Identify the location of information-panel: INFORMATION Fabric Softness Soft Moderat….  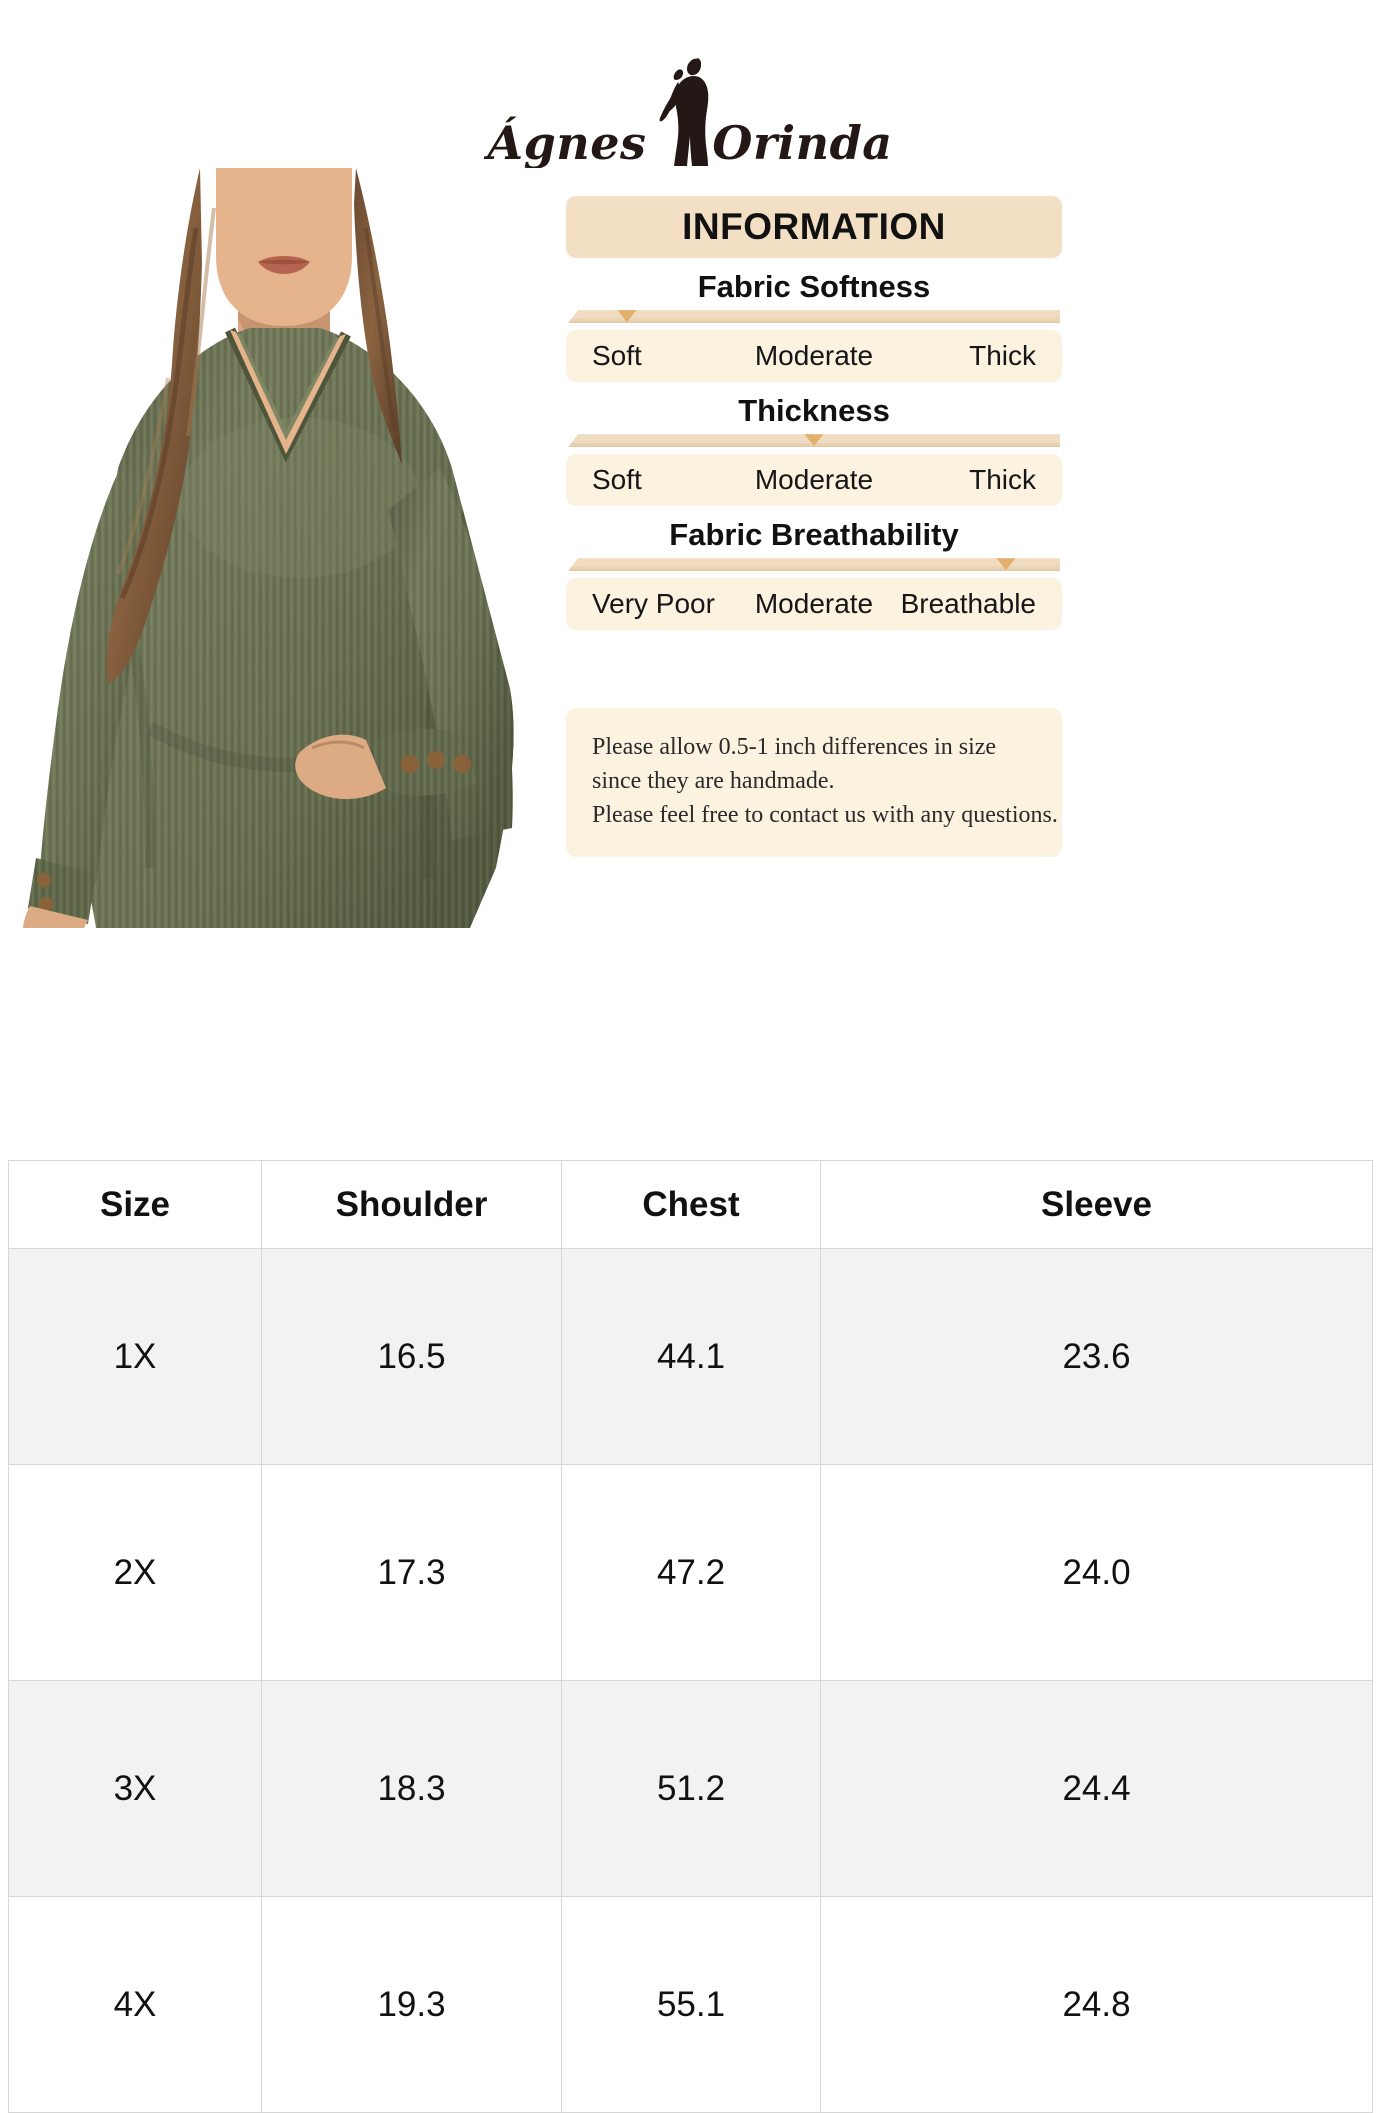
(814, 526).